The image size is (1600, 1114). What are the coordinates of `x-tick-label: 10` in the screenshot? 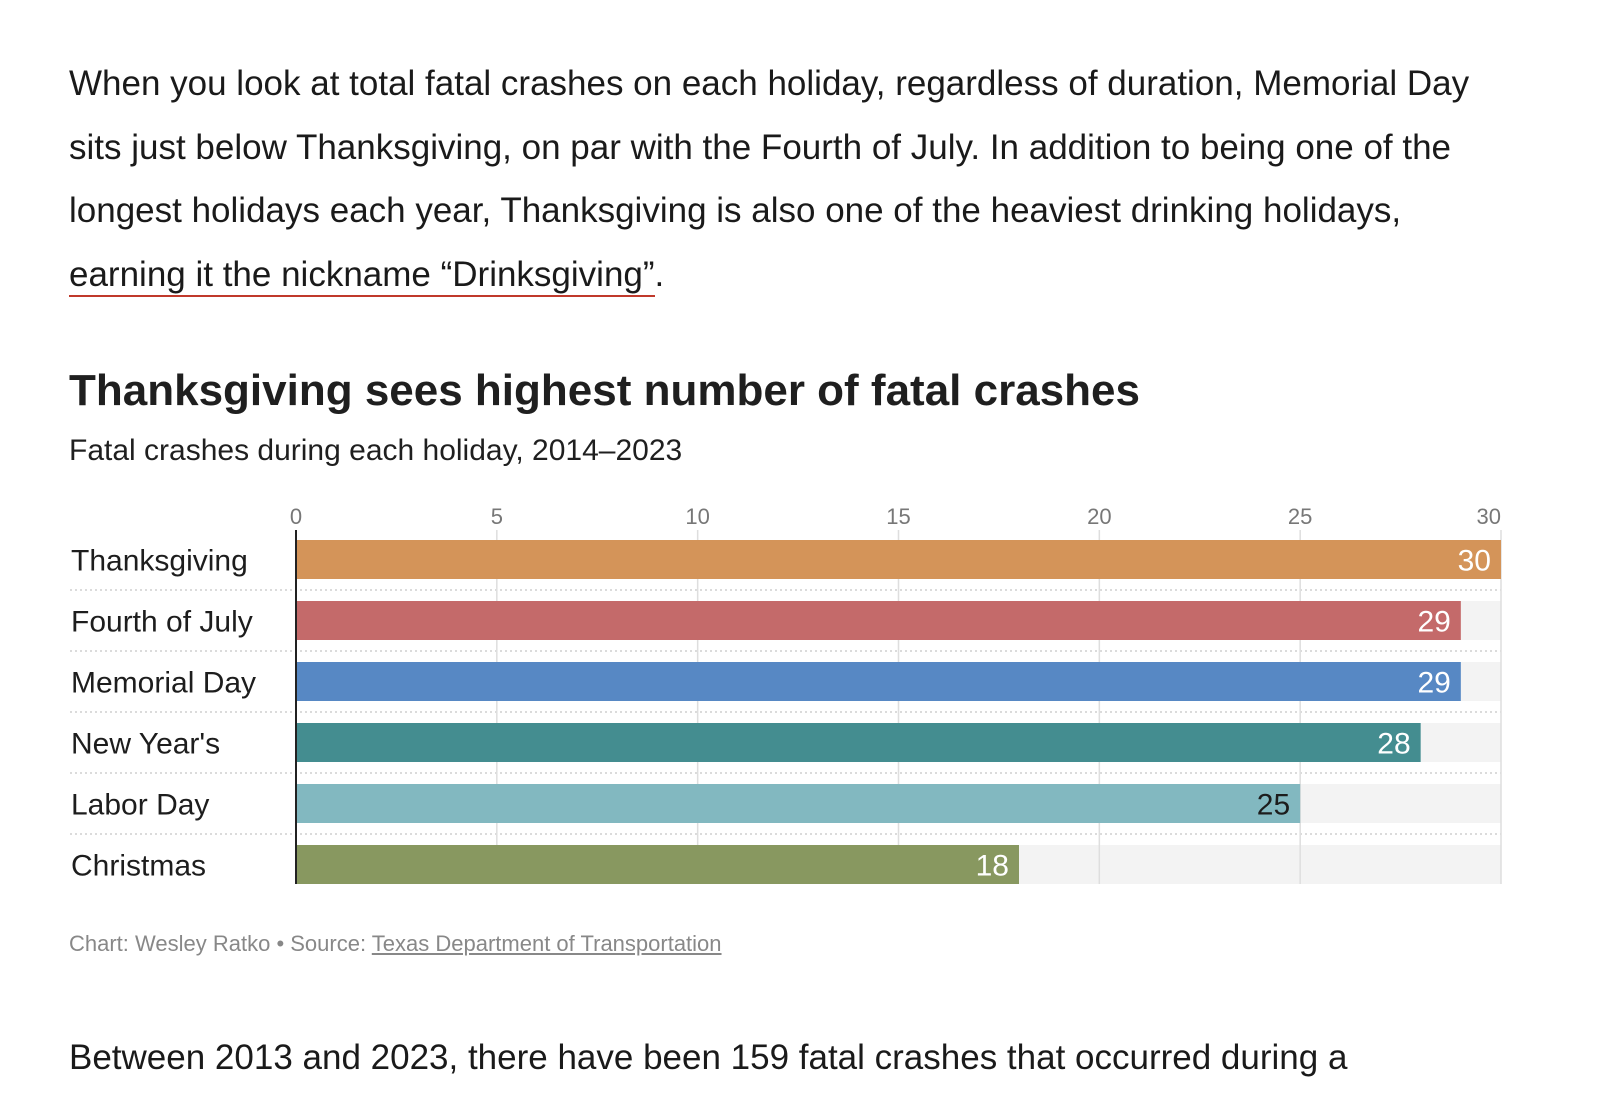 It's located at (697, 516).